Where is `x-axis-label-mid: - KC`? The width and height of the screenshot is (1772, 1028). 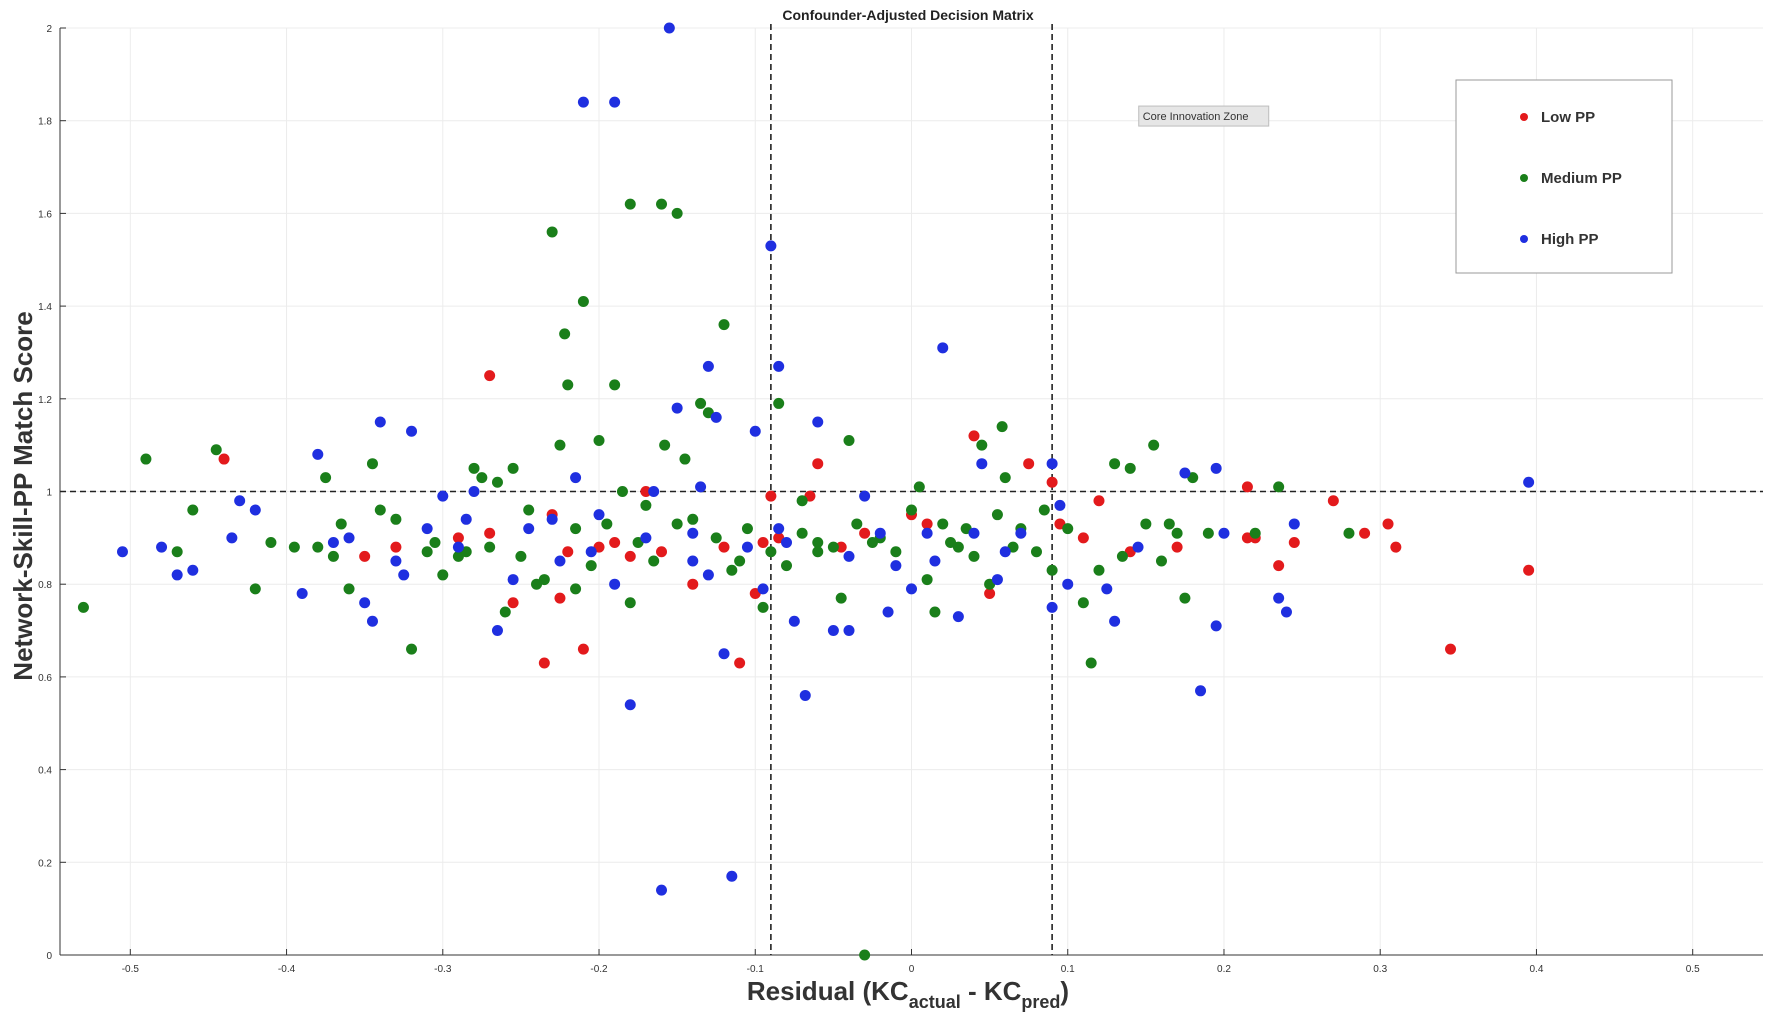 x-axis-label-mid: - KC is located at coordinates (991, 991).